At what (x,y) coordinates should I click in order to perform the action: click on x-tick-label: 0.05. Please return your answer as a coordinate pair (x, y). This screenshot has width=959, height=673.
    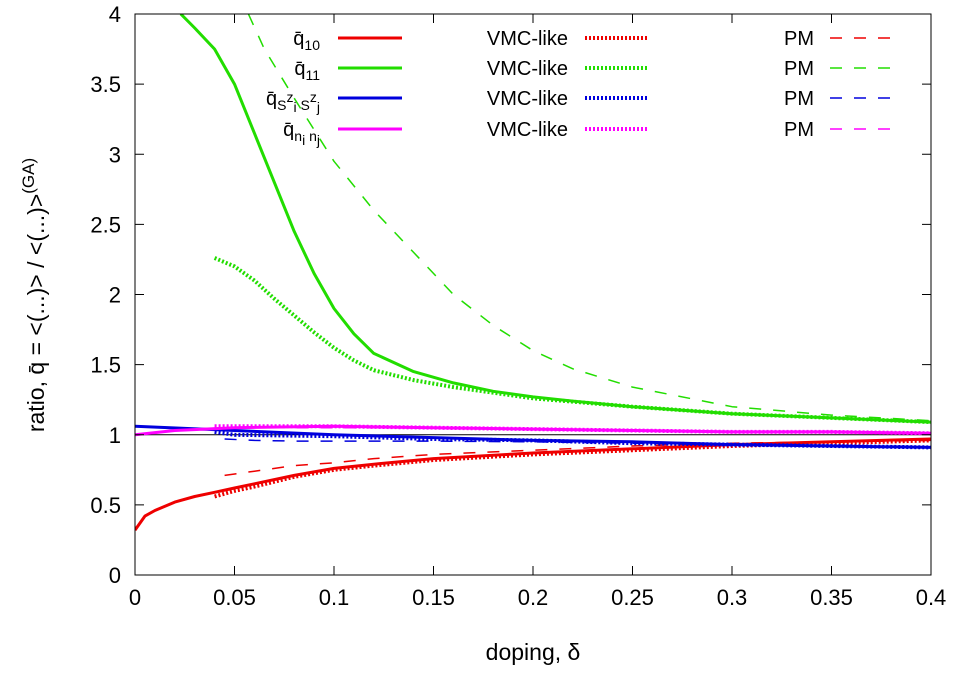
    Looking at the image, I should click on (234, 597).